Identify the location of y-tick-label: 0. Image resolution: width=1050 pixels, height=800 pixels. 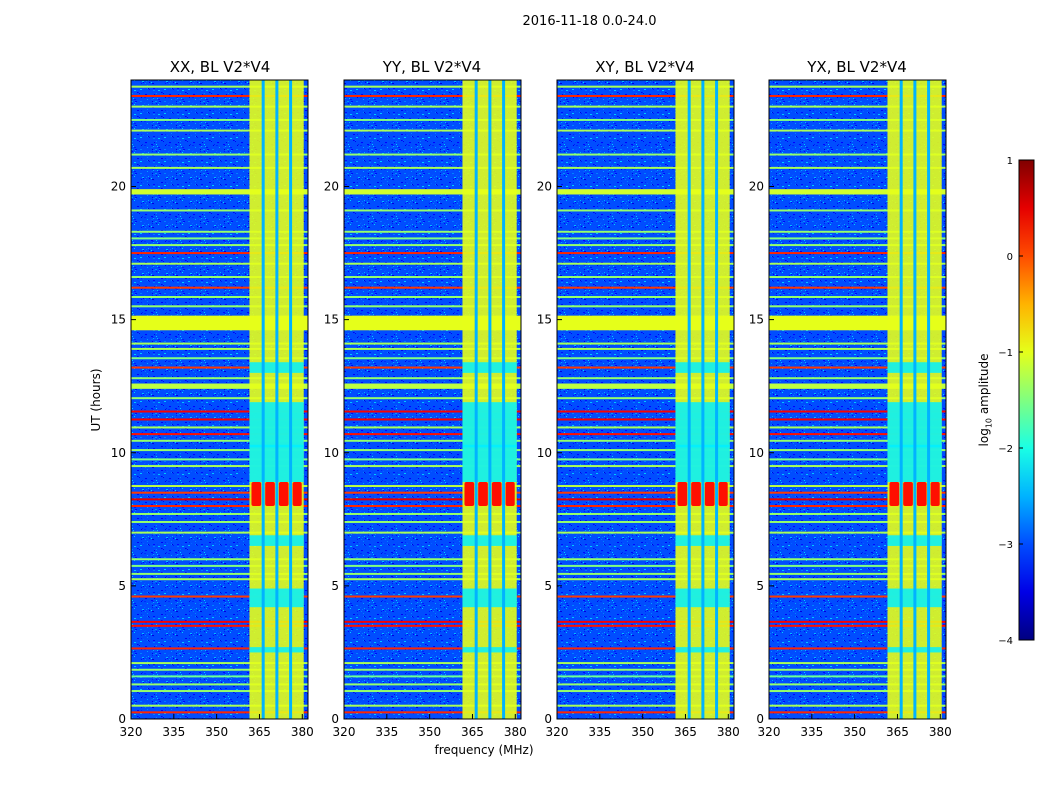
(335, 719).